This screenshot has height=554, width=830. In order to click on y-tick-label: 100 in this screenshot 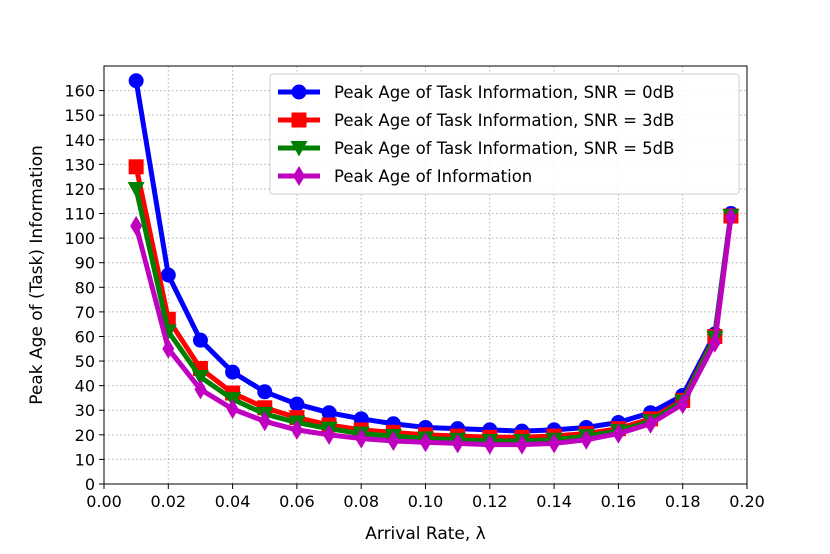, I will do `click(79, 238)`.